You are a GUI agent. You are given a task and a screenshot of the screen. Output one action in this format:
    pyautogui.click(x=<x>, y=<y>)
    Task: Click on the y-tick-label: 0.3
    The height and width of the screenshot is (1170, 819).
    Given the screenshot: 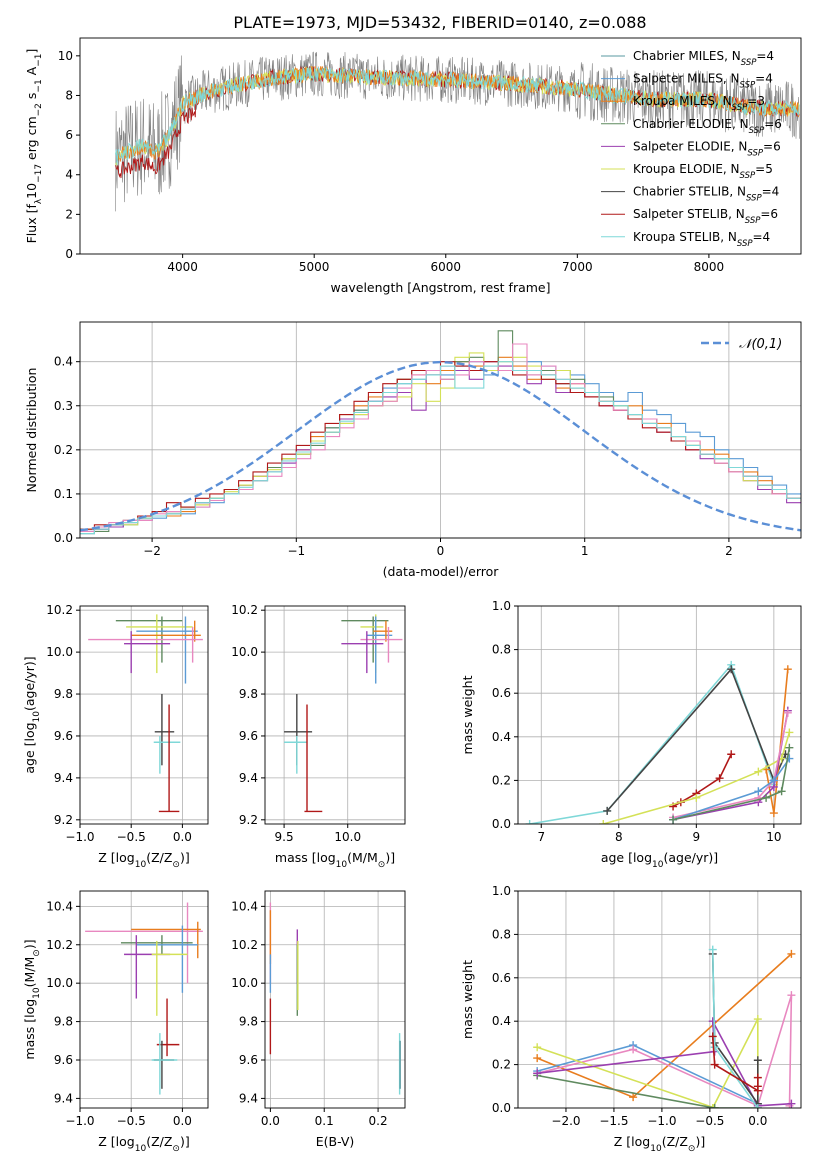 What is the action you would take?
    pyautogui.click(x=63, y=406)
    